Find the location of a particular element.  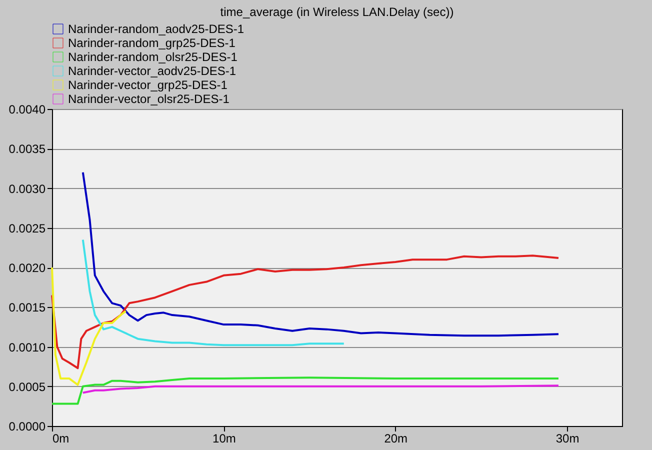

legend-label: Narinder-random_olsr25-DES-1 is located at coordinates (153, 57).